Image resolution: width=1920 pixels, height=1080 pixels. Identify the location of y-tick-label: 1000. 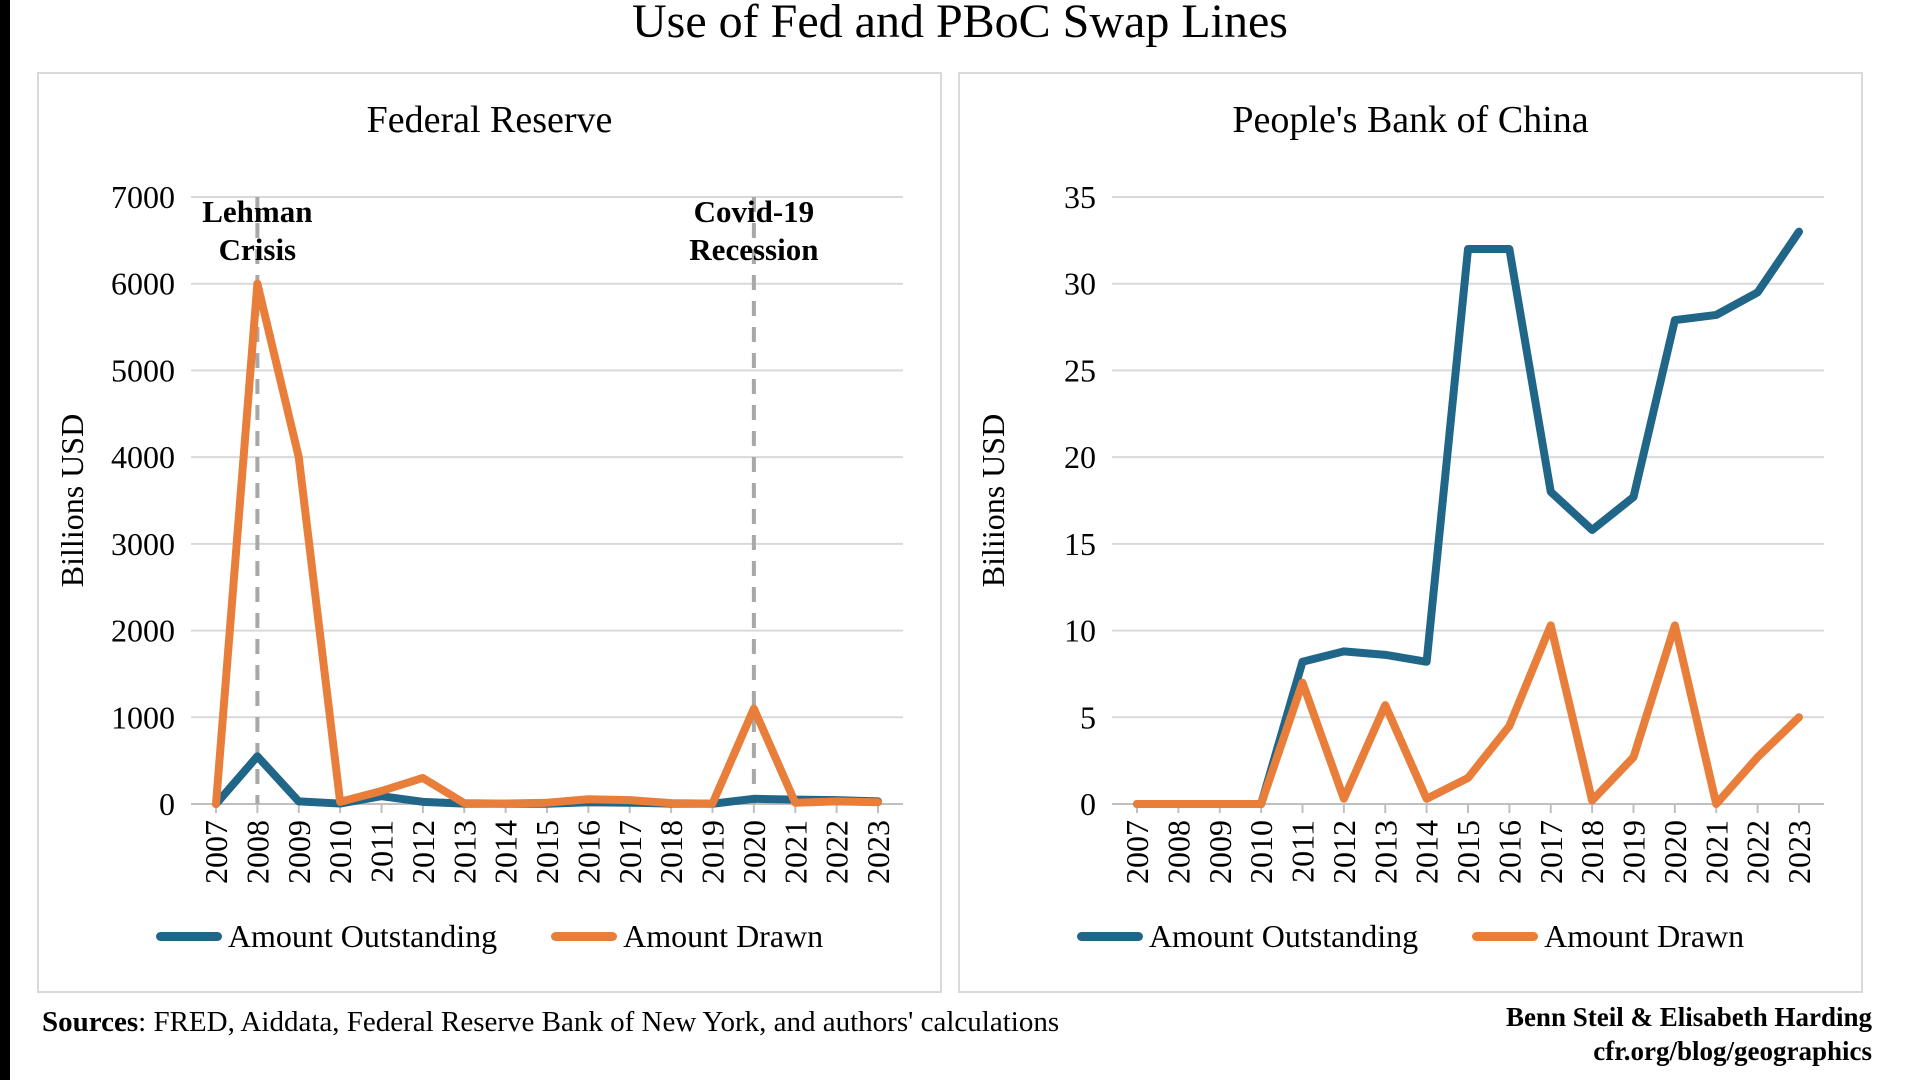
(143, 717).